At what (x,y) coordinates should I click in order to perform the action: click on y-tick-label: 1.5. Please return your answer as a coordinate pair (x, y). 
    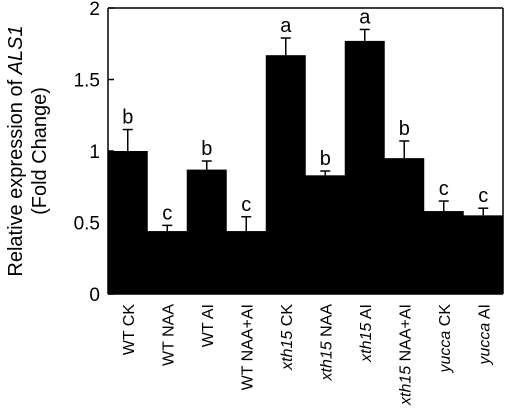
    Looking at the image, I should click on (87, 81).